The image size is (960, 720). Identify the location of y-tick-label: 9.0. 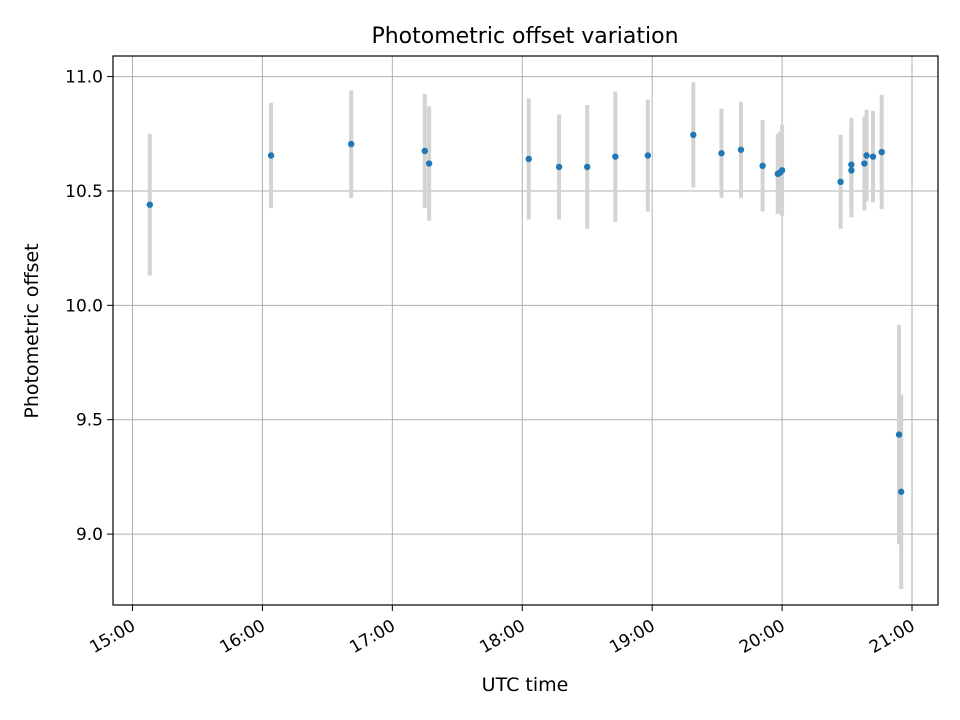
(89, 535).